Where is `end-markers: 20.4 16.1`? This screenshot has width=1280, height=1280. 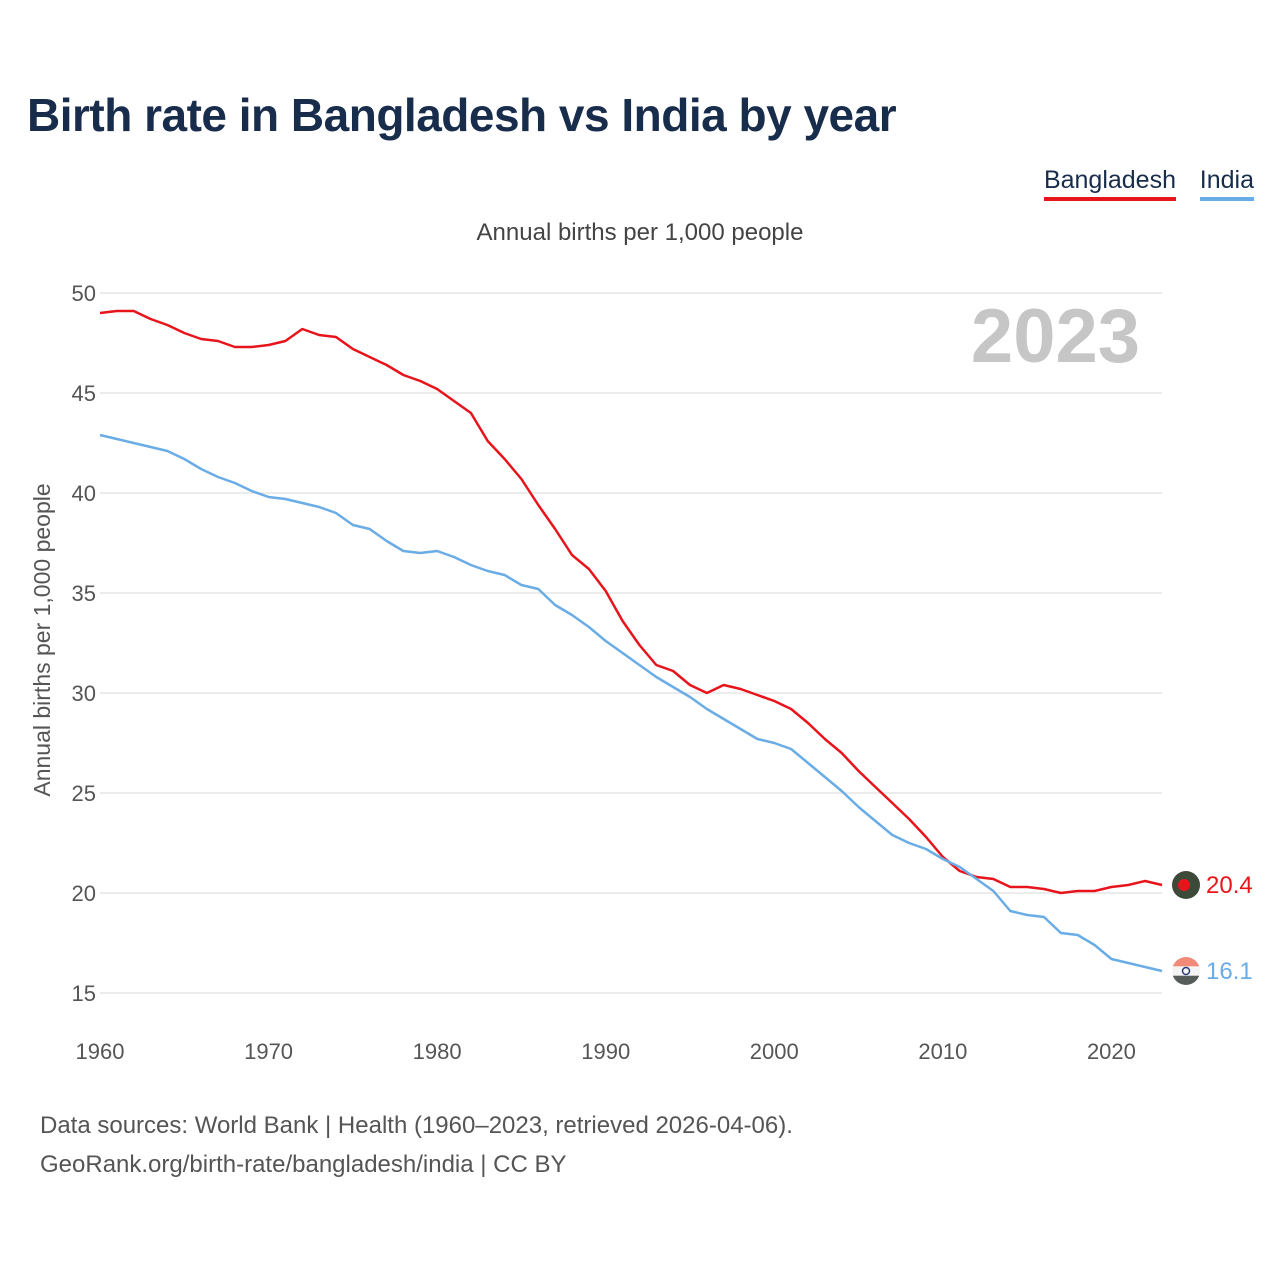
end-markers: 20.4 16.1 is located at coordinates (1212, 928).